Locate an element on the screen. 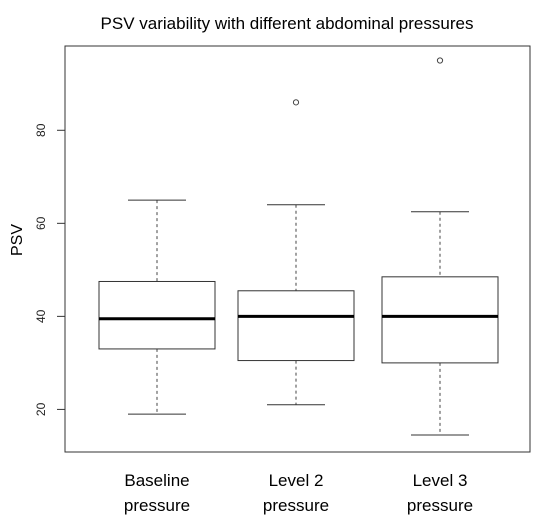 This screenshot has width=550, height=531. x-category-label-1-line-1: Baseline is located at coordinates (156, 480).